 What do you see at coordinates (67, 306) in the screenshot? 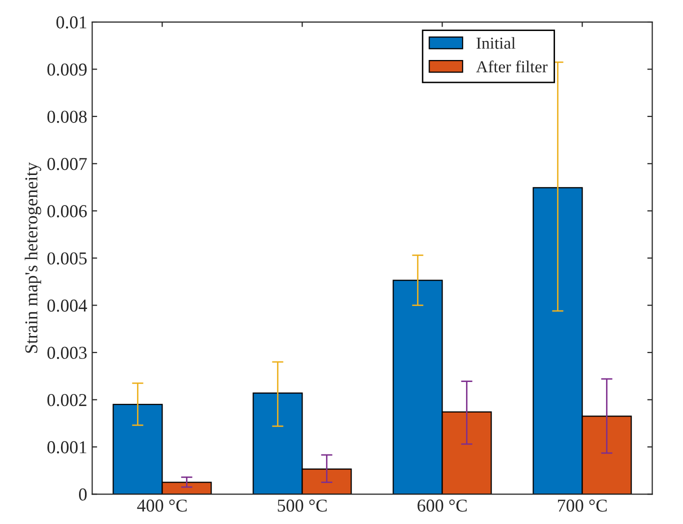
I see `y-tick-label: 0.004` at bounding box center [67, 306].